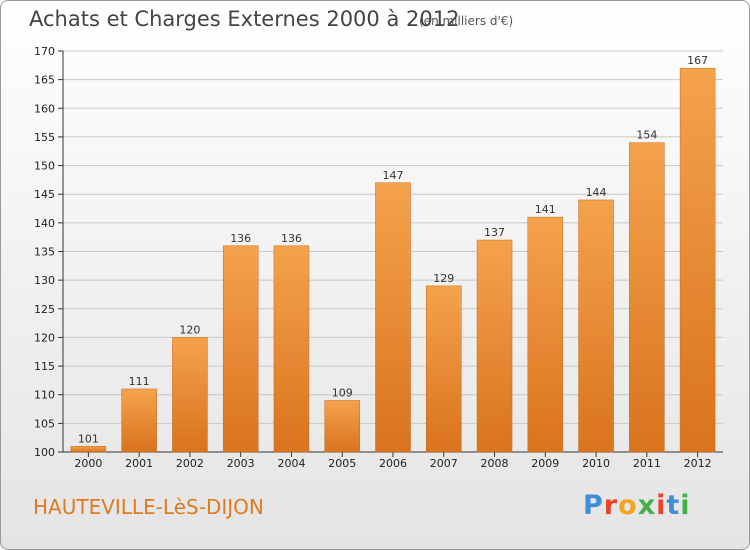  Describe the element at coordinates (139, 381) in the screenshot. I see `bar-value-label: 111` at that location.